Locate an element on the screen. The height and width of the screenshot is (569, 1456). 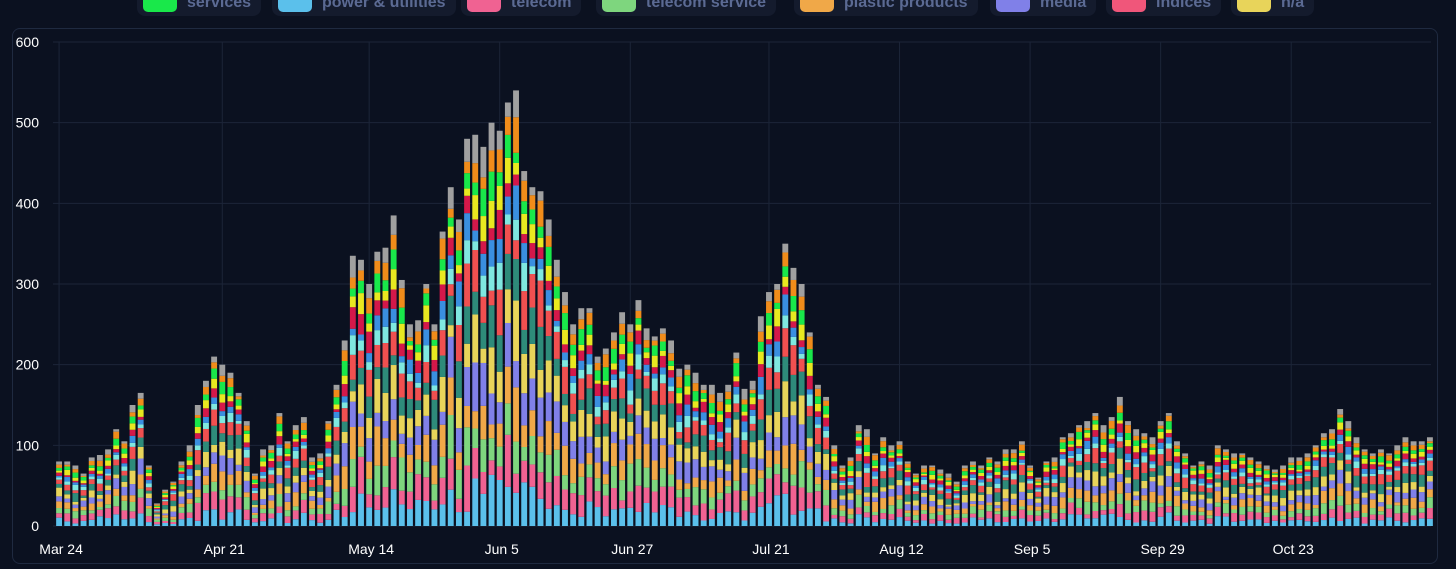
legend-item: telecom service is located at coordinates (686, 8).